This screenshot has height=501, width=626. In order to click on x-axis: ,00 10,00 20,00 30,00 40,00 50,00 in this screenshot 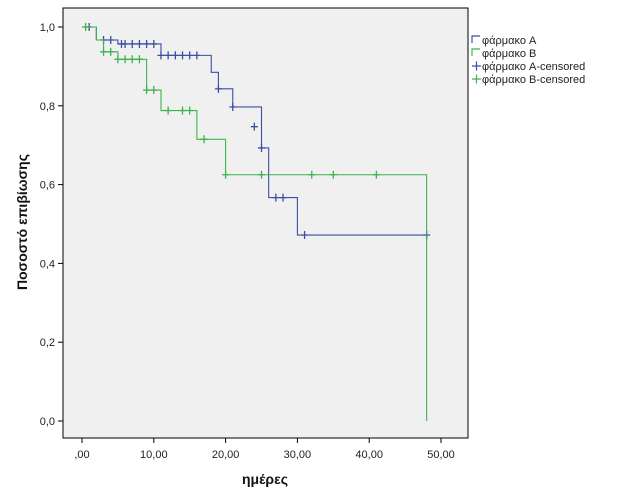, I will do `click(264, 449)`.